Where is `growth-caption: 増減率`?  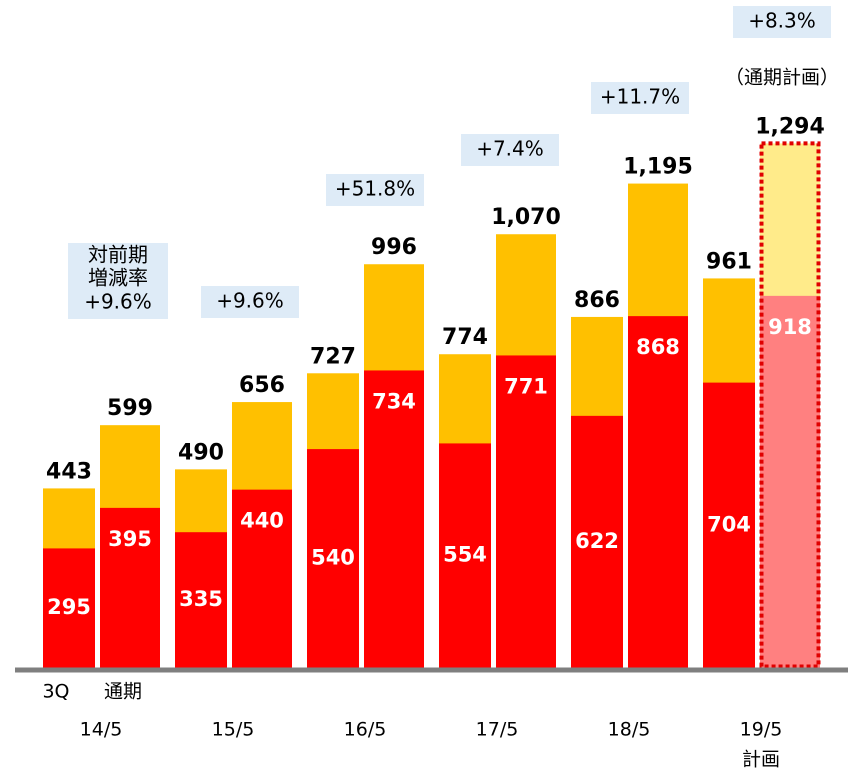 growth-caption: 増減率 is located at coordinates (118, 278).